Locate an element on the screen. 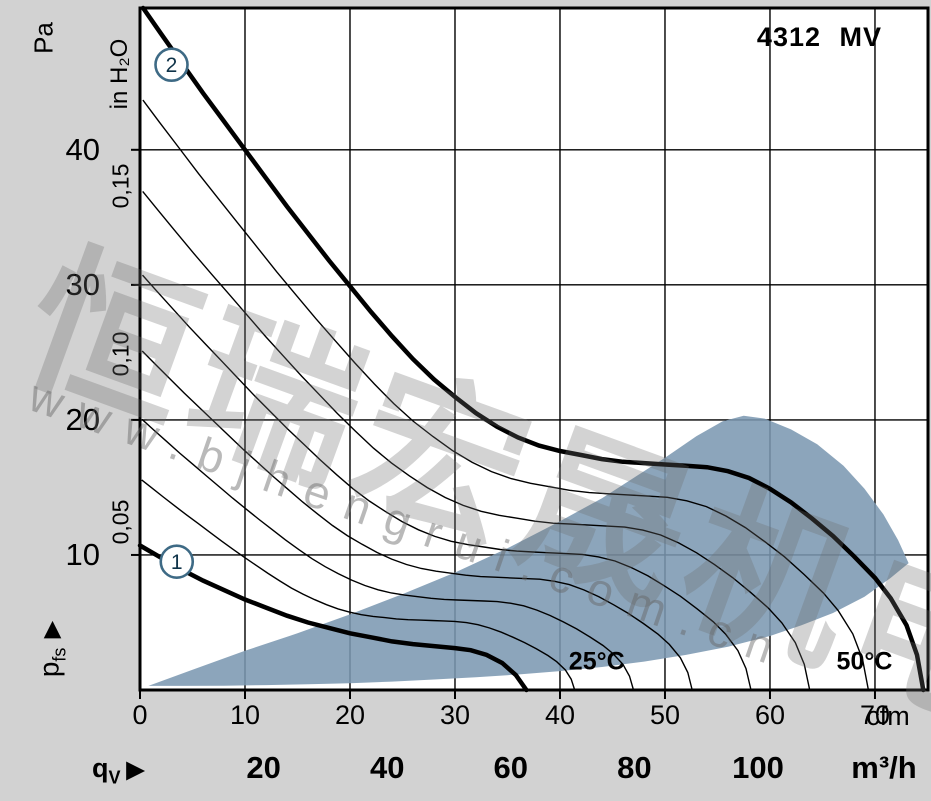 The image size is (931, 801). curve-marker-number-1: 1 is located at coordinates (177, 562).